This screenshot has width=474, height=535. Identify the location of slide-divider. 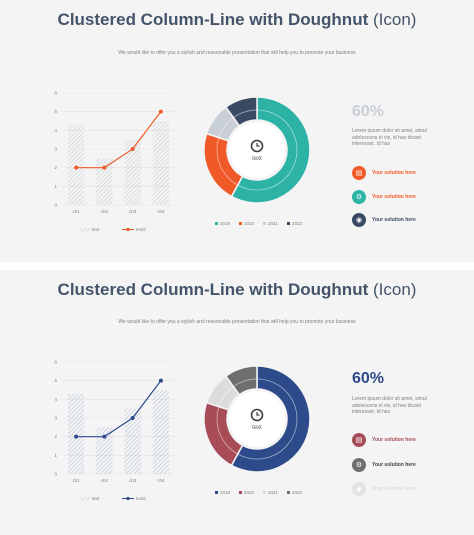
(237, 266).